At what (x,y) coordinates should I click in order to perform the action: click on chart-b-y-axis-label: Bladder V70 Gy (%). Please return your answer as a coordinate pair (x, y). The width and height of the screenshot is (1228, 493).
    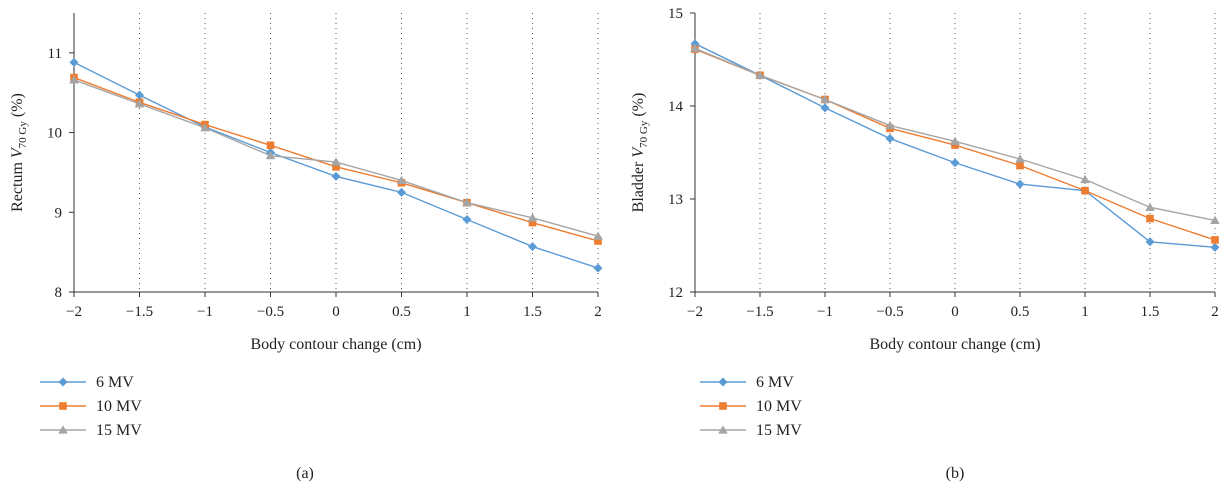
    Looking at the image, I should click on (640, 153).